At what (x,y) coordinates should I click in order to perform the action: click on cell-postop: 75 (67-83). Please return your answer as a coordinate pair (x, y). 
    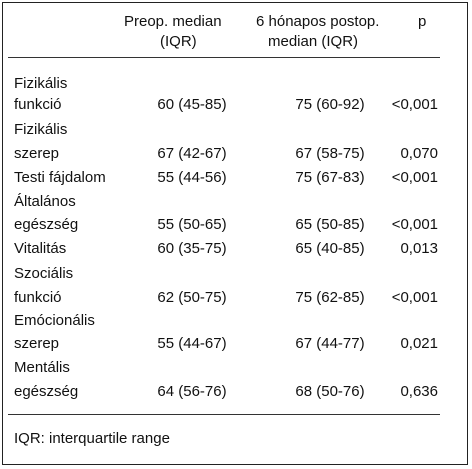
    Looking at the image, I should click on (330, 177).